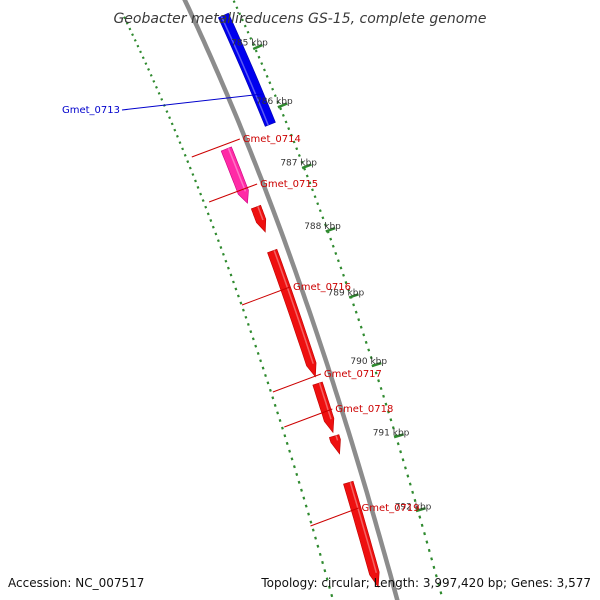 The image size is (600, 600). Describe the element at coordinates (91, 110) in the screenshot. I see `gene-label: Gmet_0713` at that location.